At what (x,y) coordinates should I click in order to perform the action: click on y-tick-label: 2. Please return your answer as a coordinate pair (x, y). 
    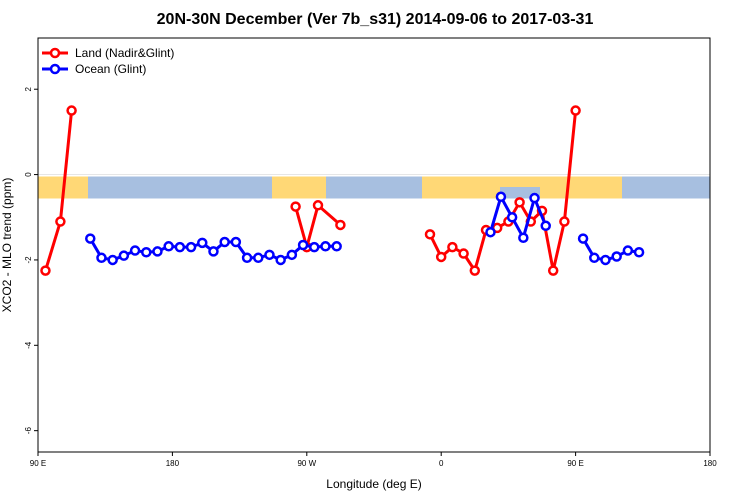
    Looking at the image, I should click on (28, 88).